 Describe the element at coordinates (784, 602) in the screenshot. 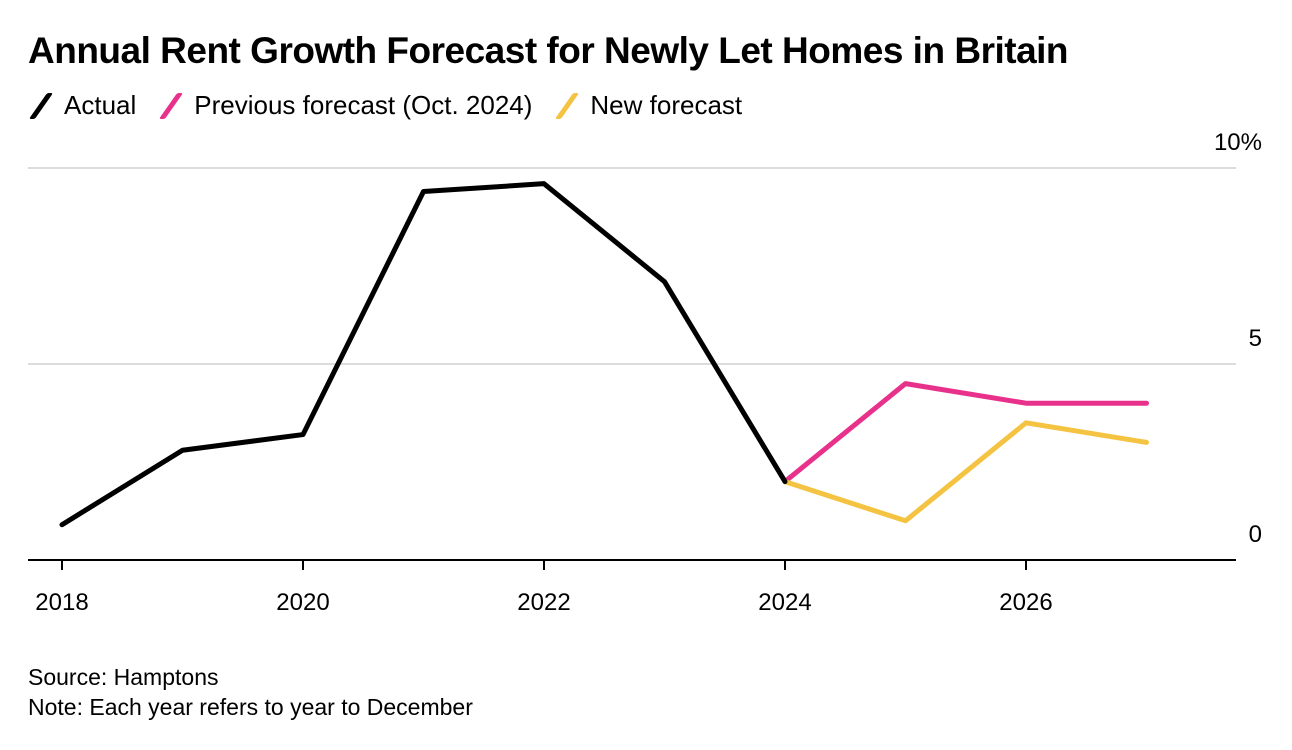

I see `x-tick-label: 2024` at that location.